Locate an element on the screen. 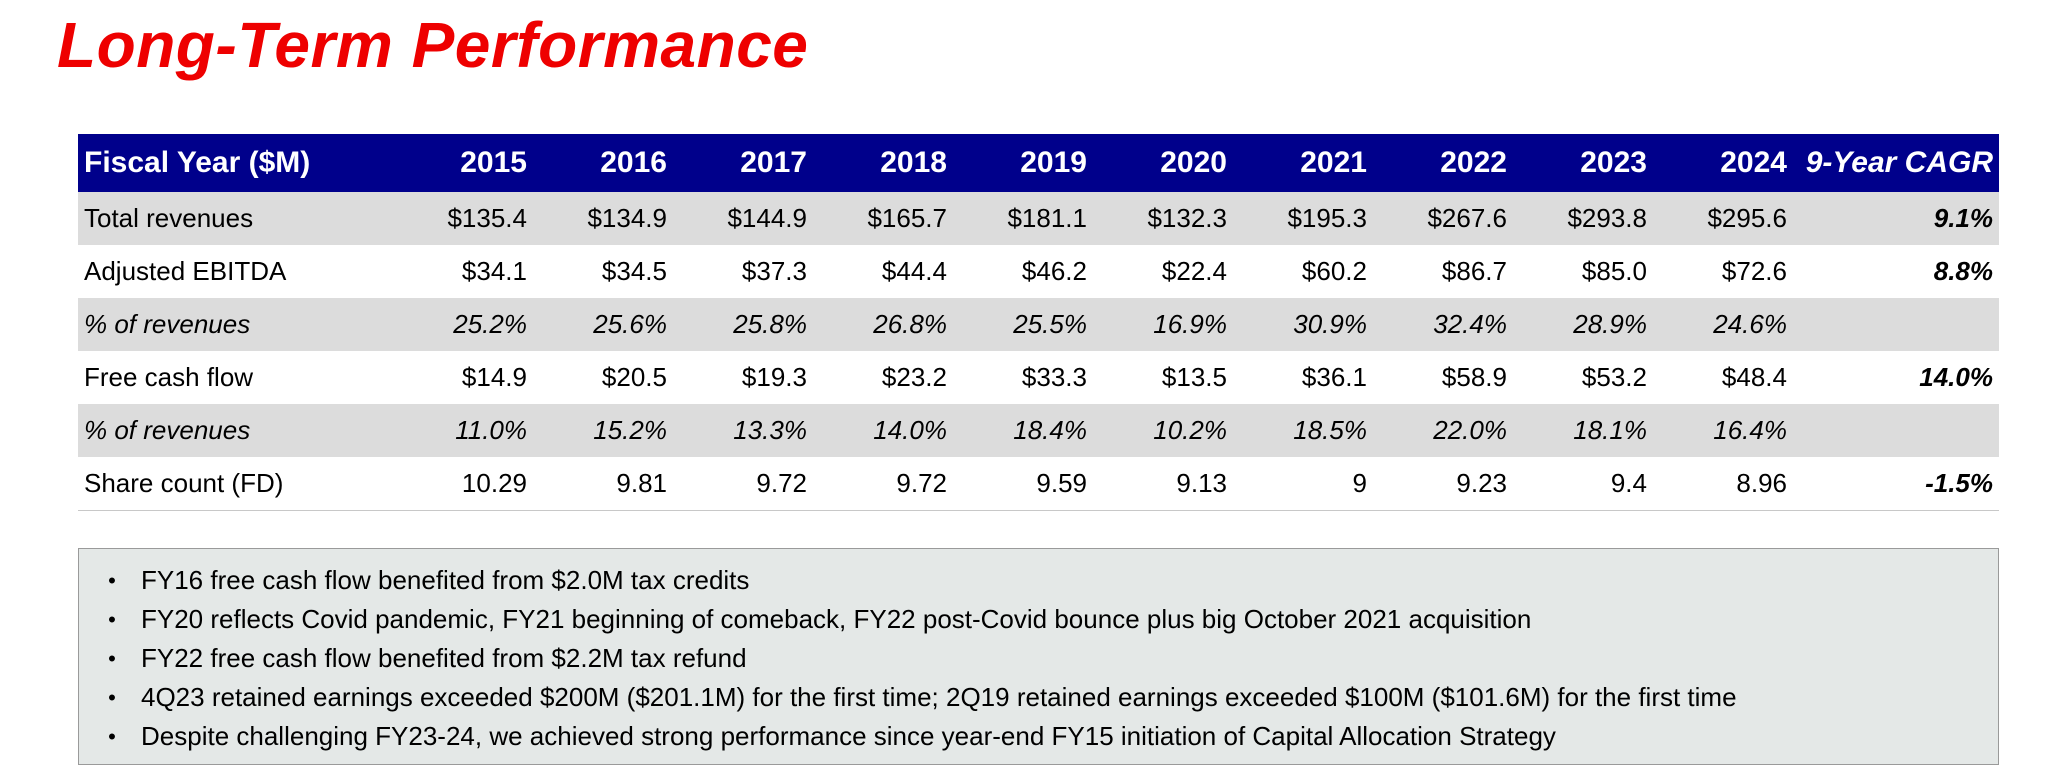 This screenshot has width=2048, height=778. table-cell: $33.3 is located at coordinates (1054, 377).